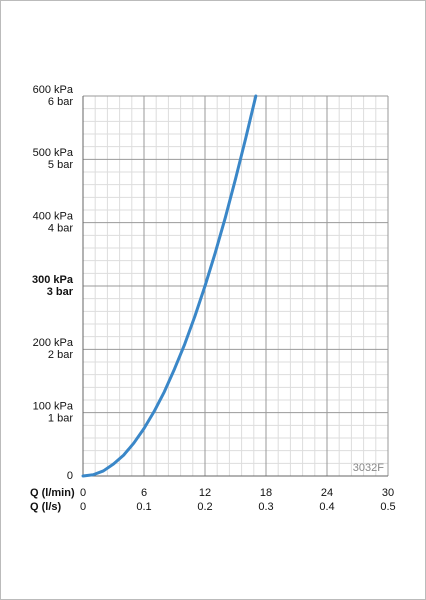 The height and width of the screenshot is (600, 426). What do you see at coordinates (52, 493) in the screenshot?
I see `x-axis-label: Q (l/min)` at bounding box center [52, 493].